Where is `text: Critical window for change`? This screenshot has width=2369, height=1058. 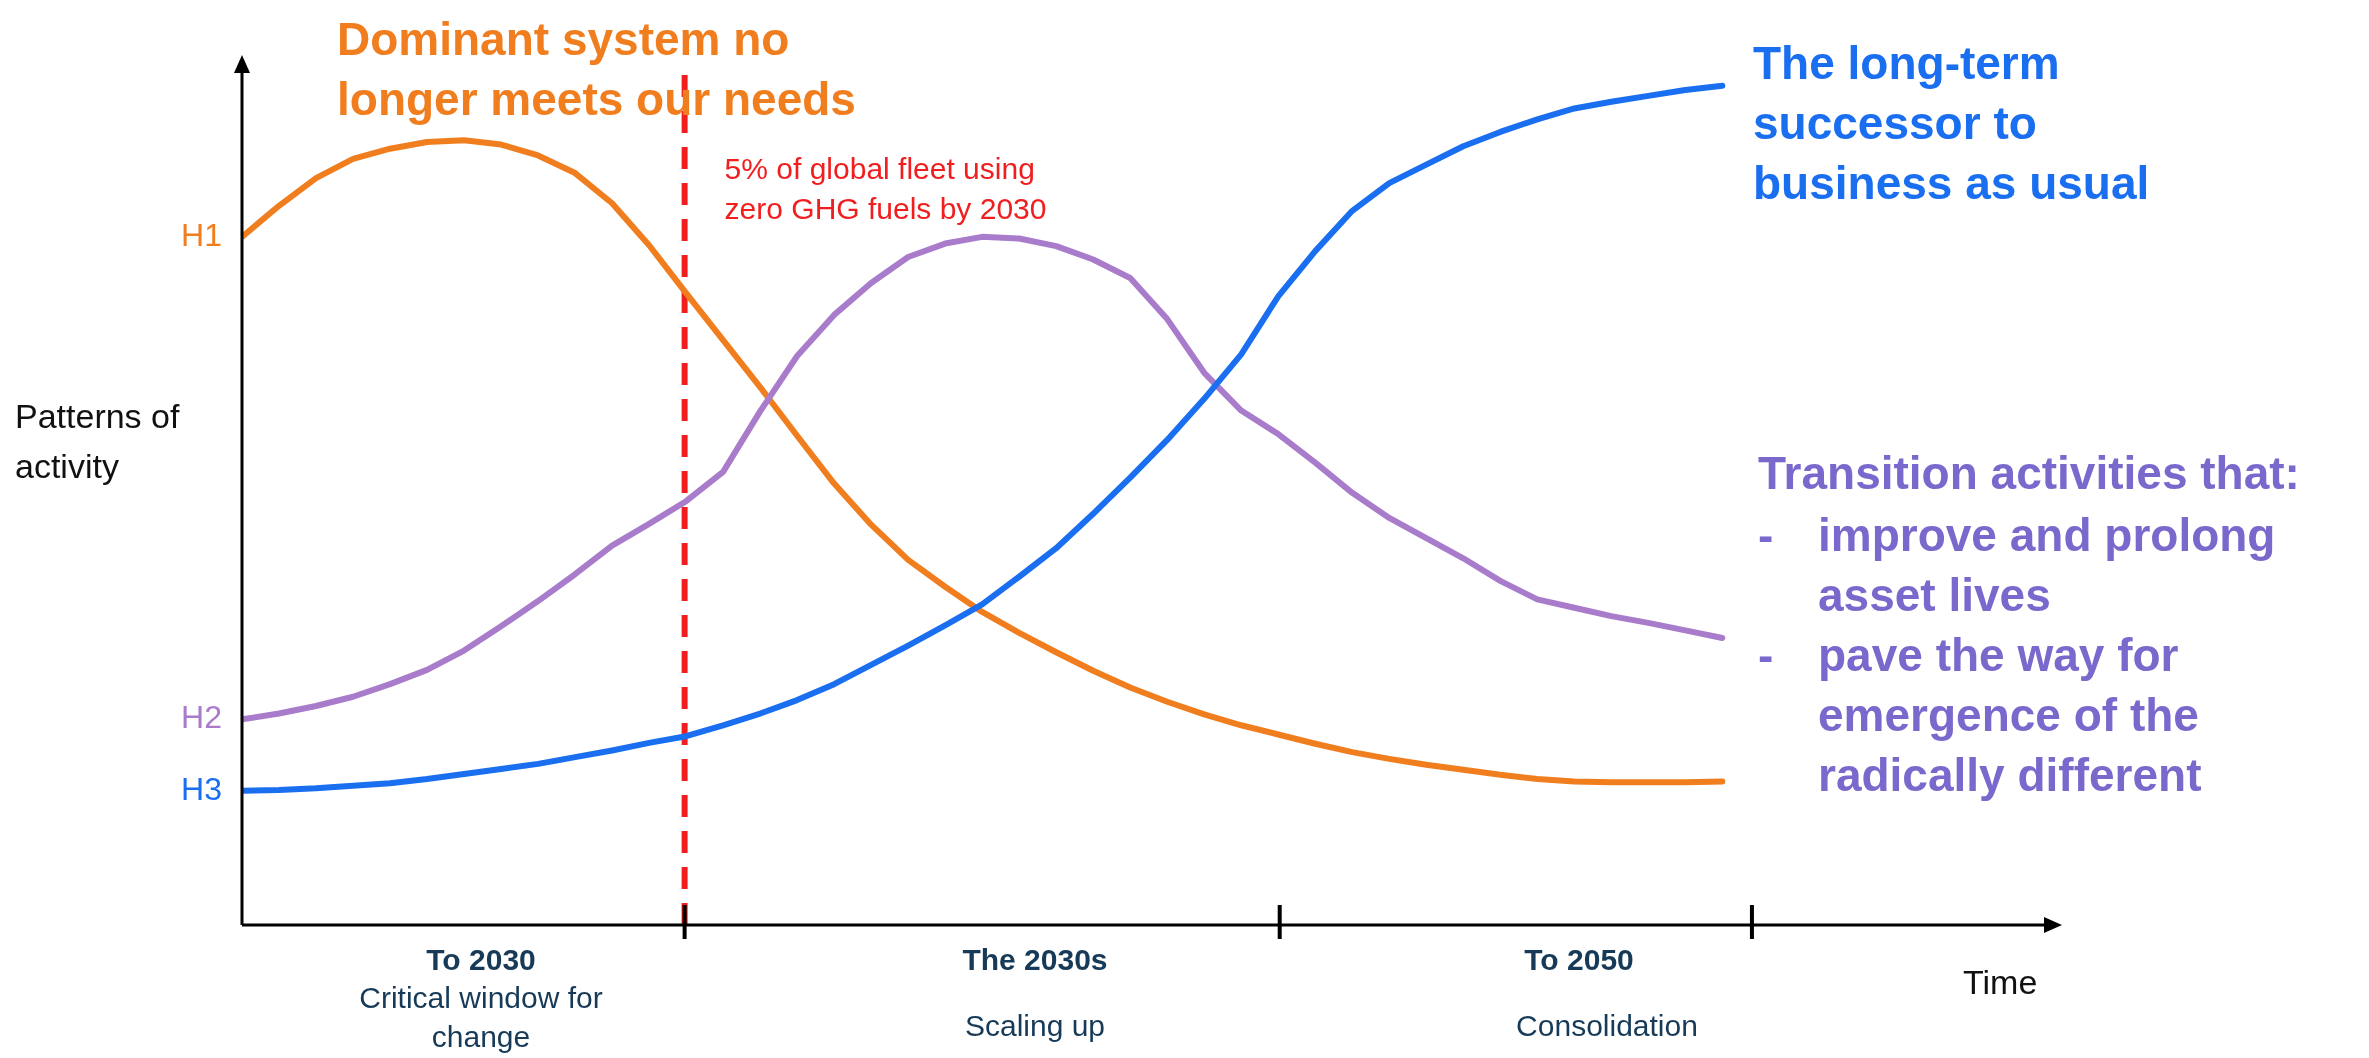
text: Critical window for change is located at coordinates (481, 1017).